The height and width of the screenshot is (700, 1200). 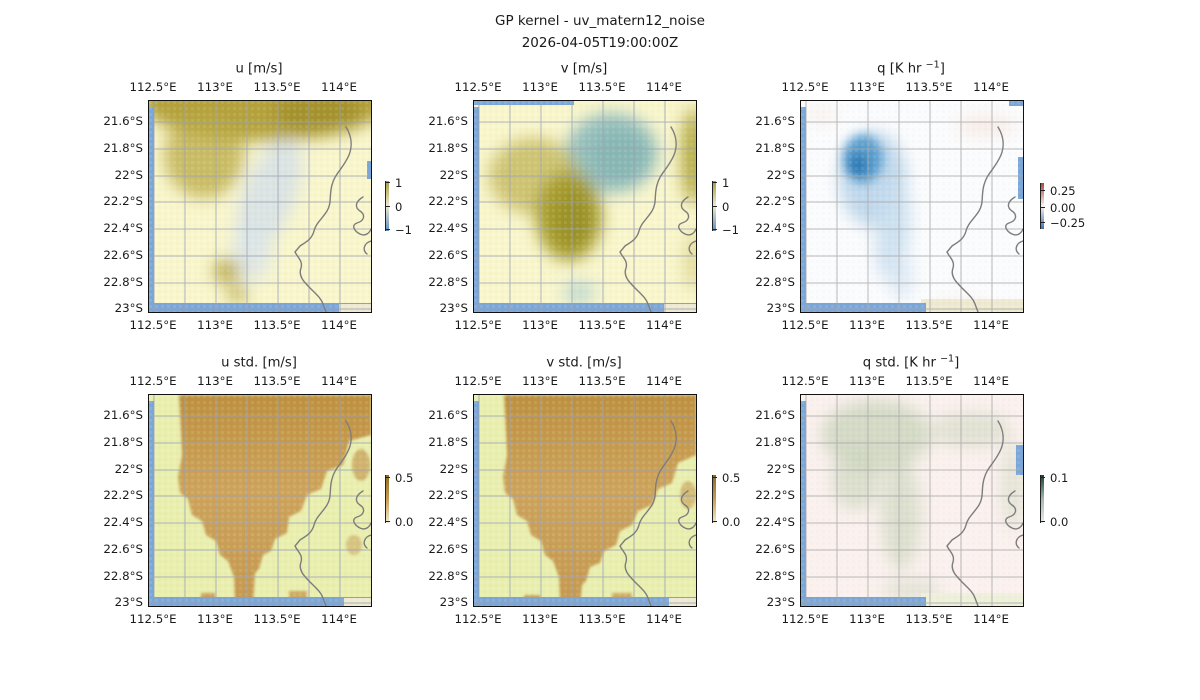 I want to click on panel-title-text: v [m/s], so click(x=584, y=69).